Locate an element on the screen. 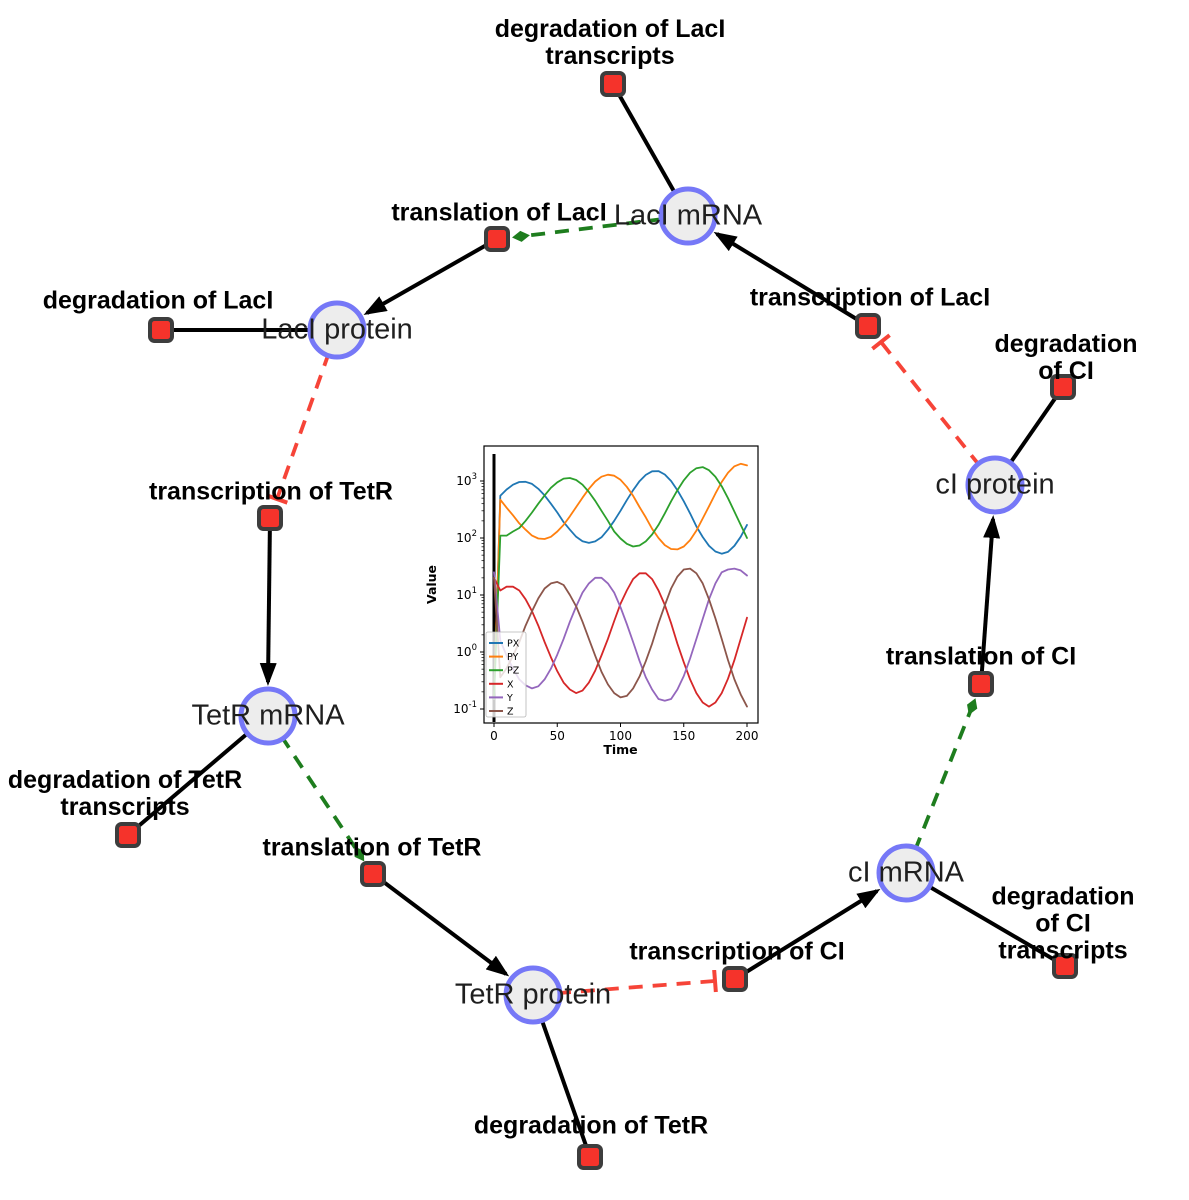 The height and width of the screenshot is (1200, 1189). edge-ciprotein-inhibits-transcription-laci is located at coordinates (934, 410).